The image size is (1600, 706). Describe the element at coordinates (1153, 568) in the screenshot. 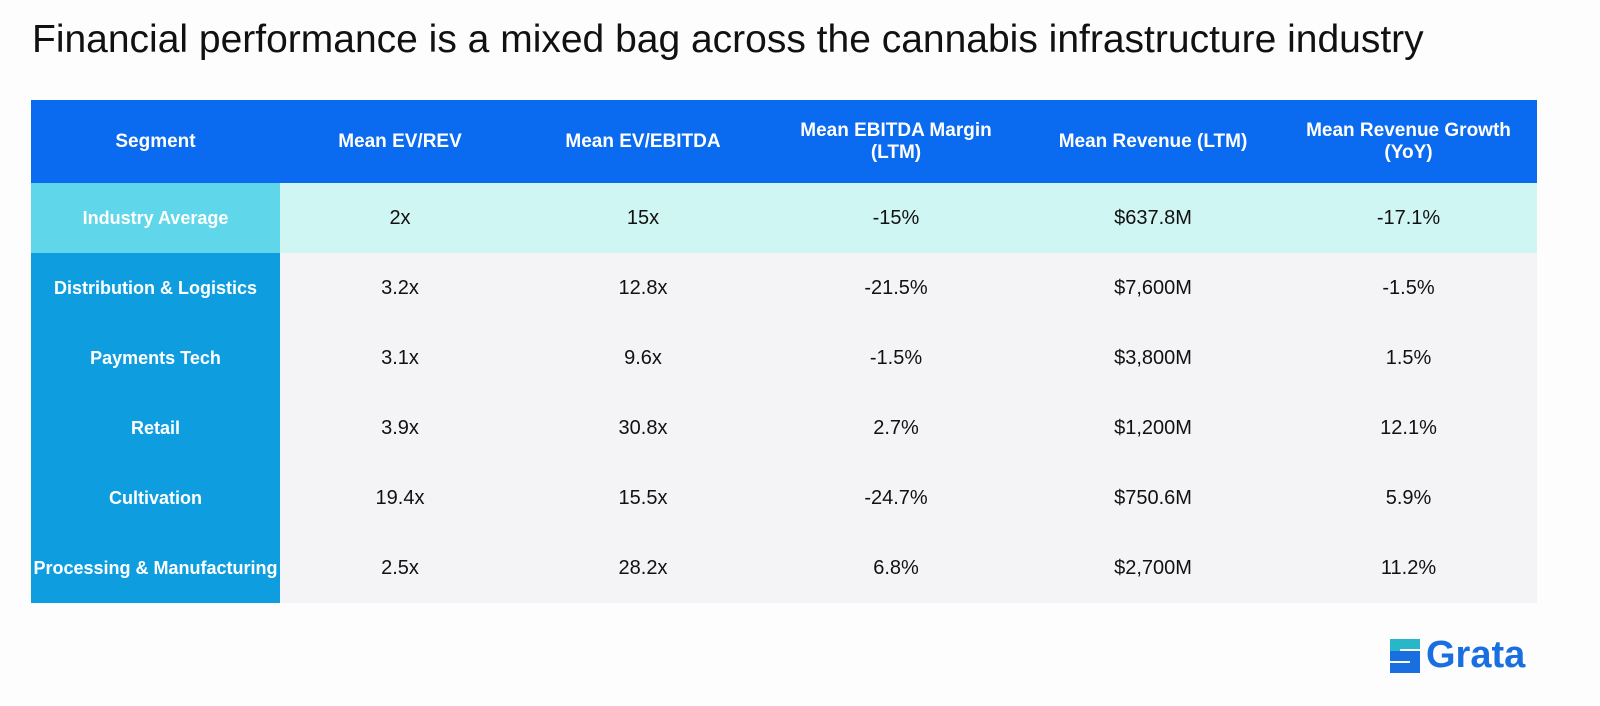

I see `value-cell: $2,700M` at that location.